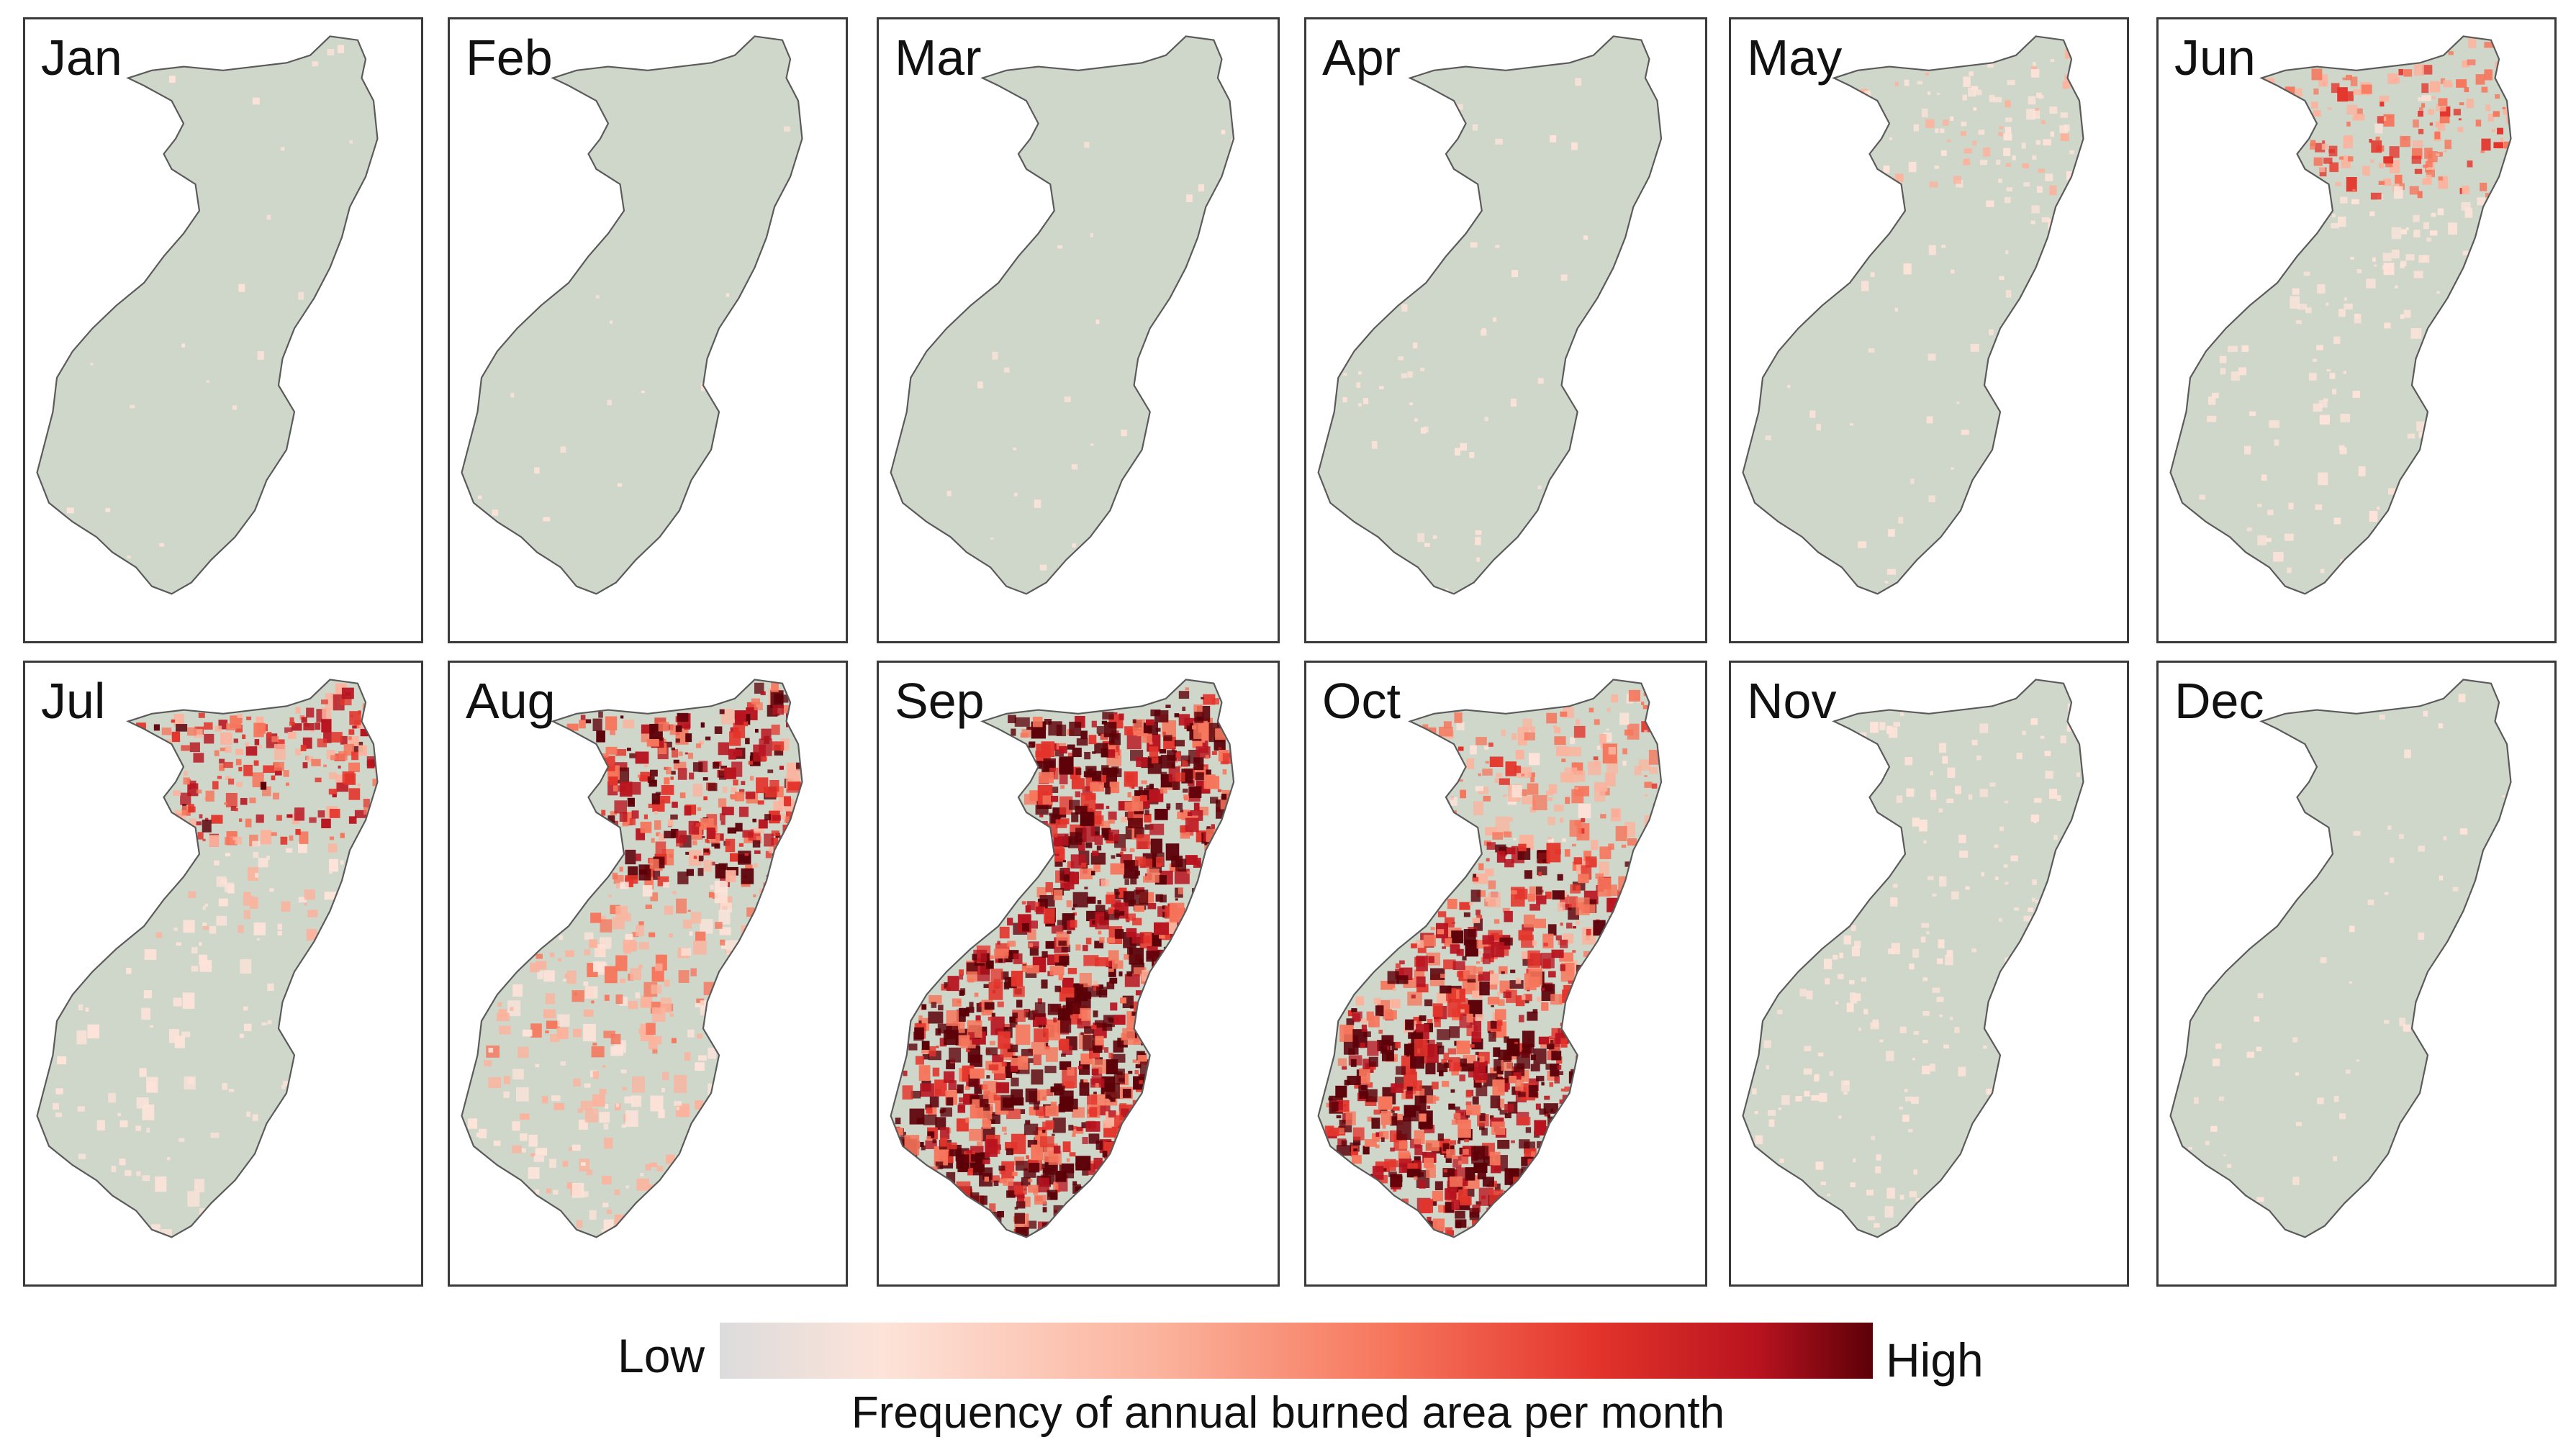  I want to click on map-panel-dec: Dec, so click(2356, 974).